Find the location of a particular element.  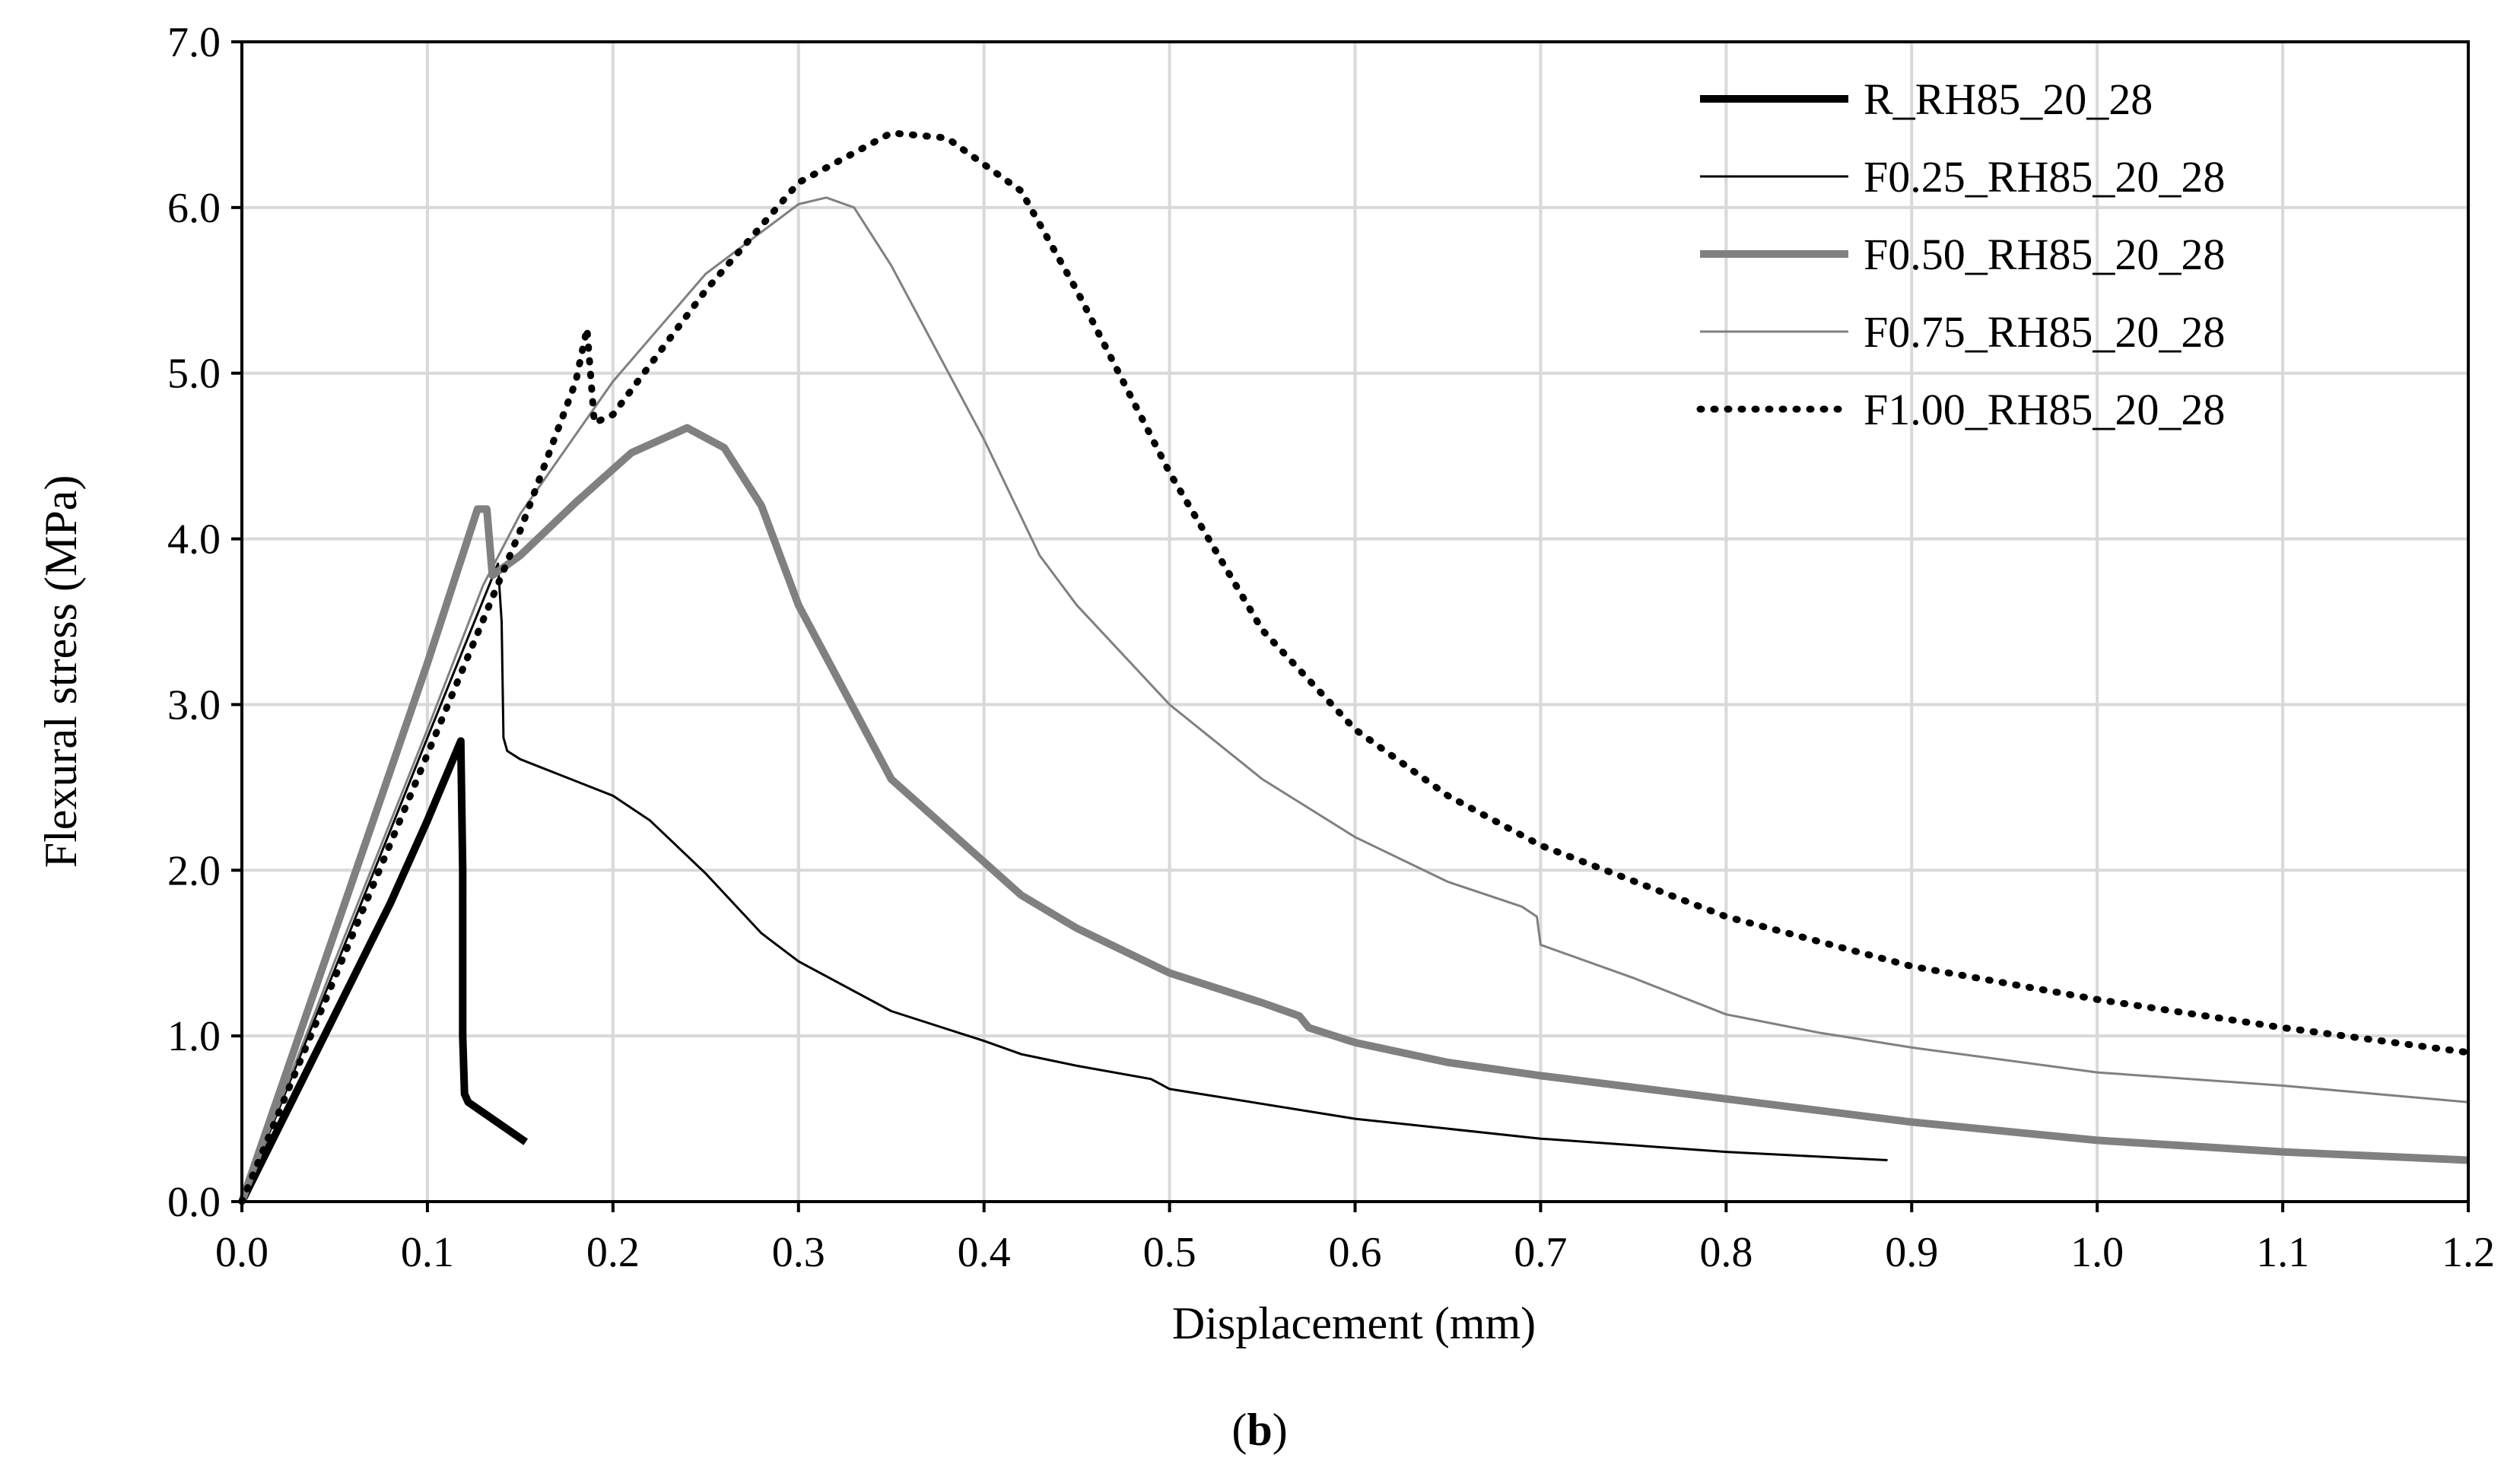

x-tick-label: 1.1 is located at coordinates (2282, 1252).